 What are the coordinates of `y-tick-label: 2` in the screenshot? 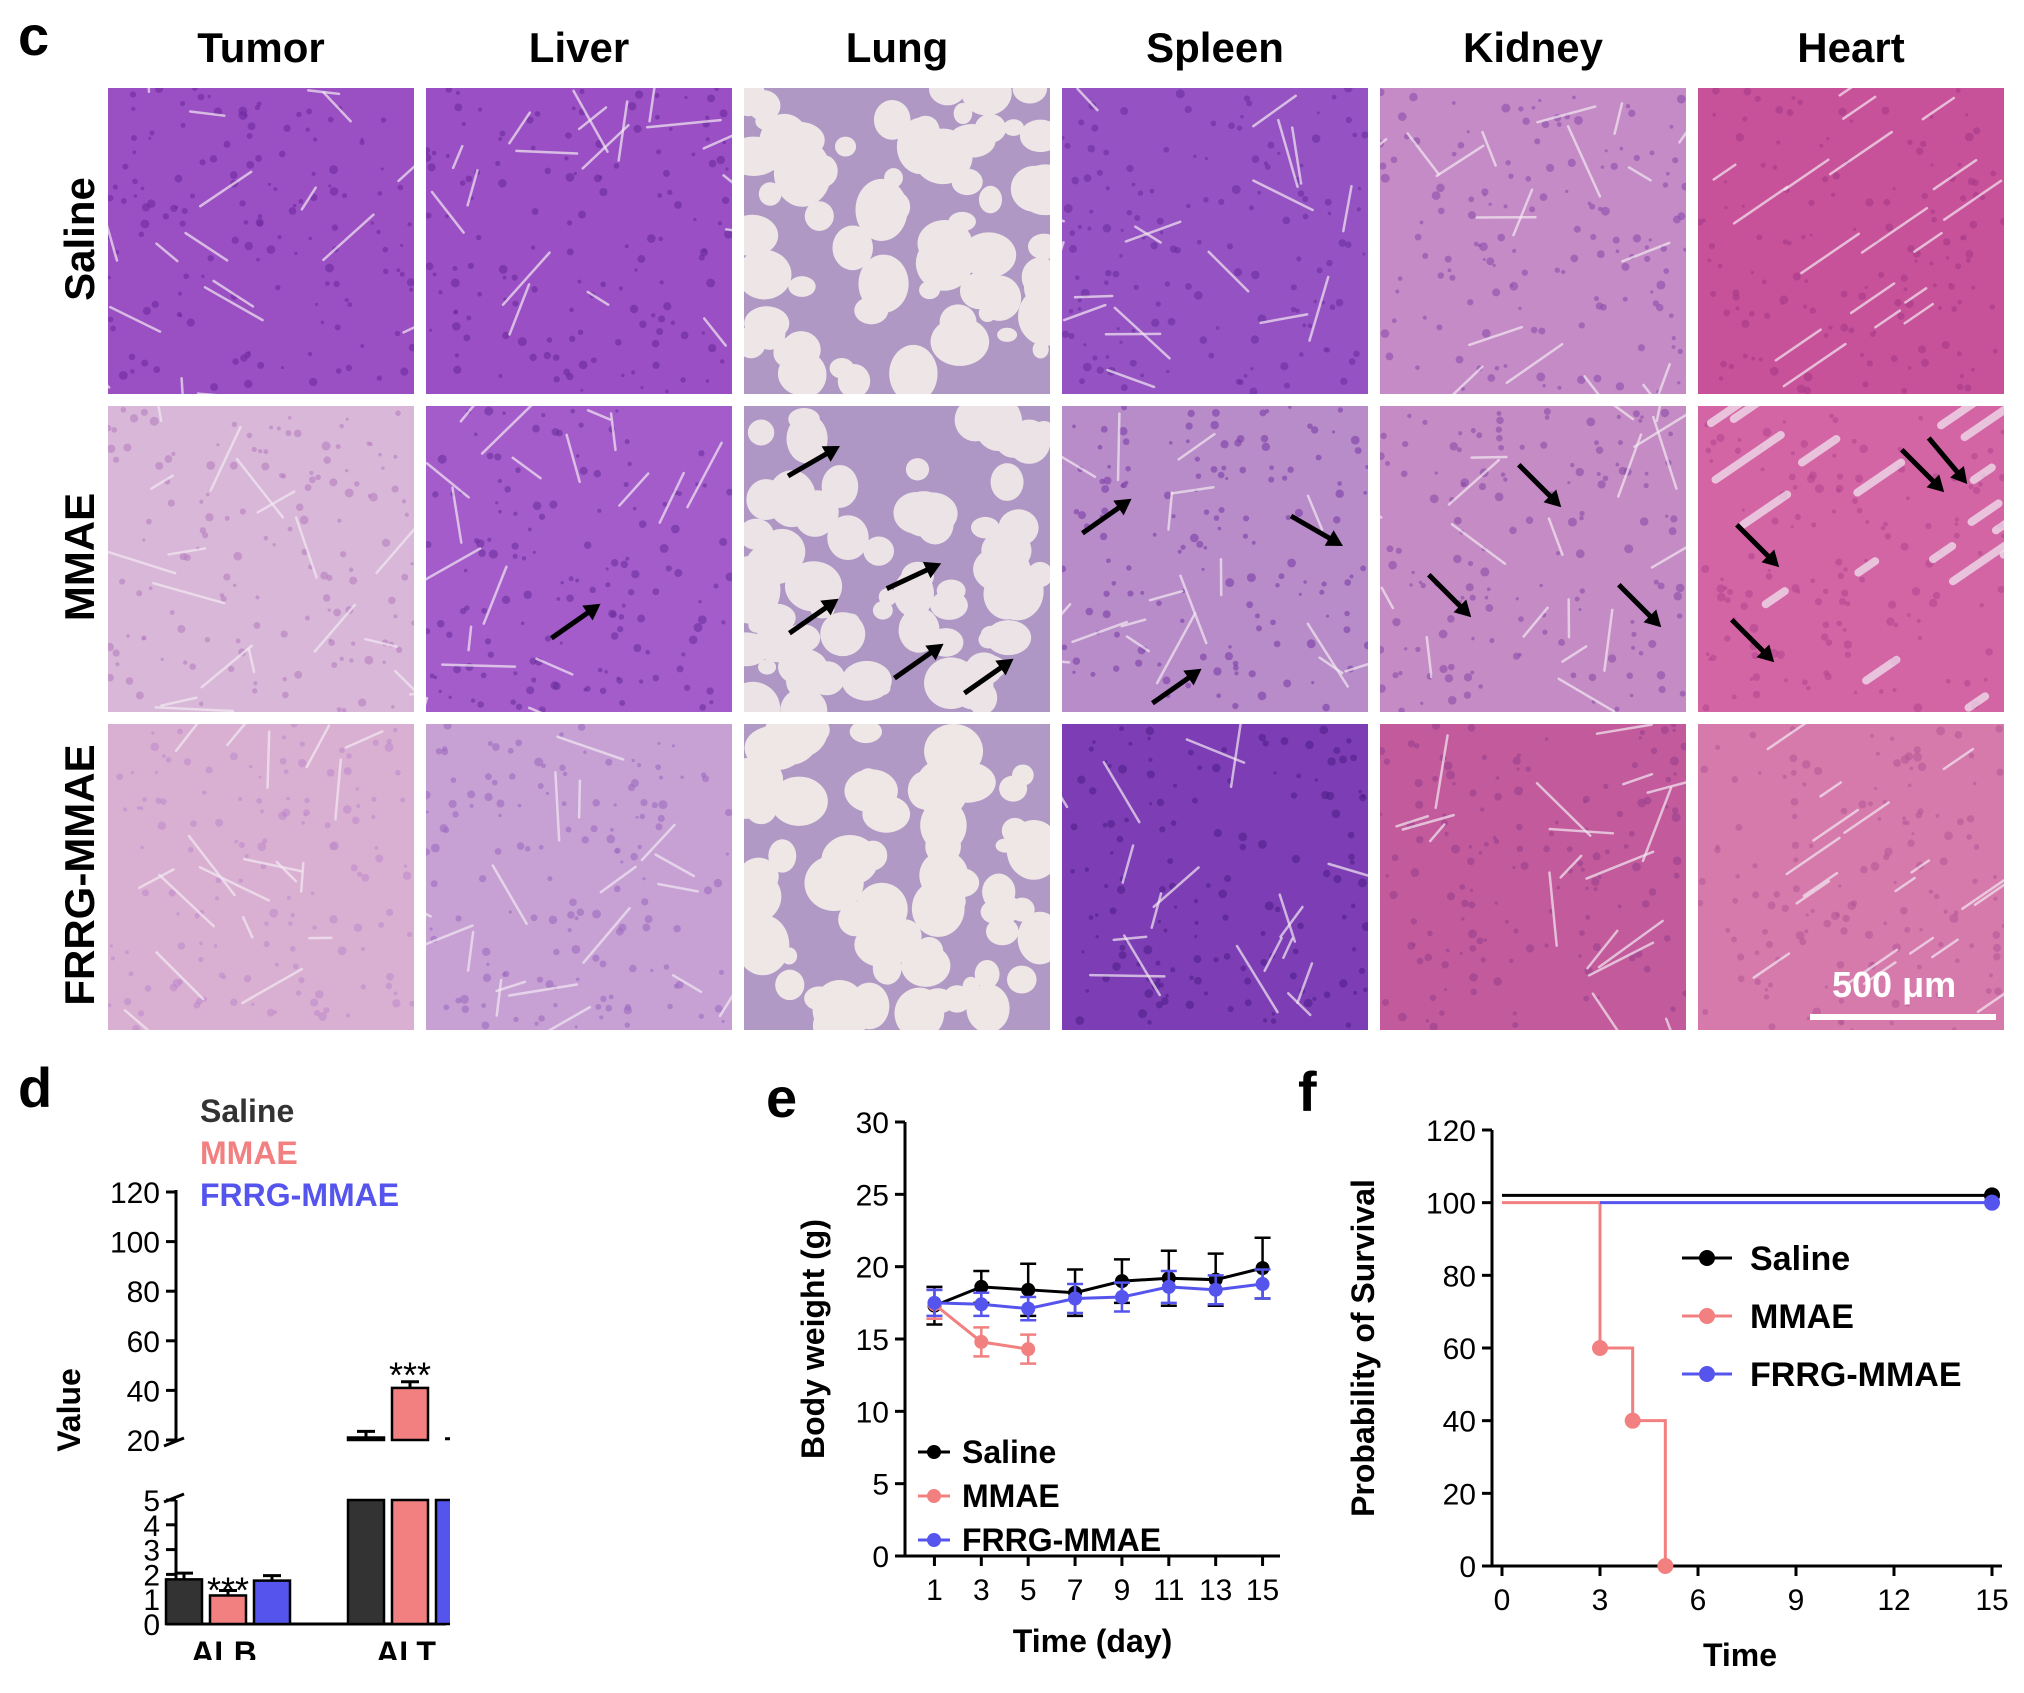 It's located at (151, 1575).